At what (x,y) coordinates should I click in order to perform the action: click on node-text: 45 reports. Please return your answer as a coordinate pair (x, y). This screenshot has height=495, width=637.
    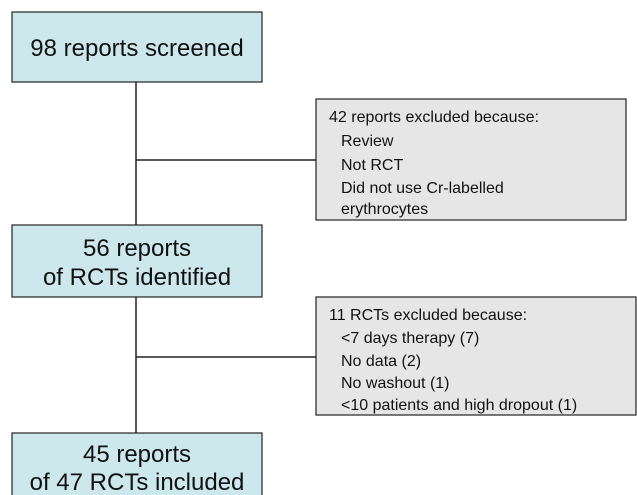
    Looking at the image, I should click on (137, 454).